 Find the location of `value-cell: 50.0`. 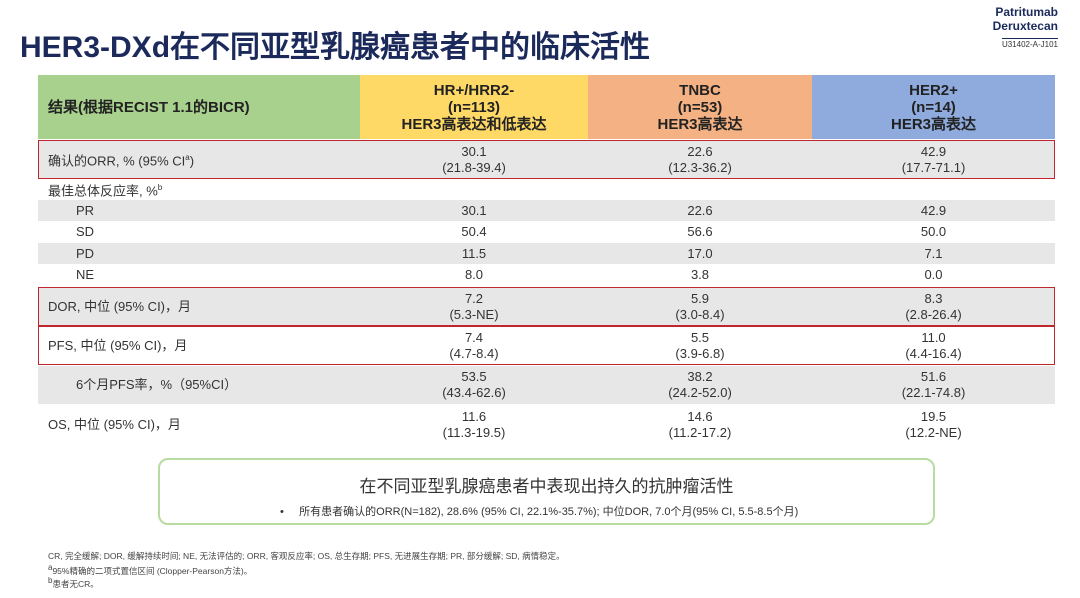

value-cell: 50.0 is located at coordinates (933, 232).